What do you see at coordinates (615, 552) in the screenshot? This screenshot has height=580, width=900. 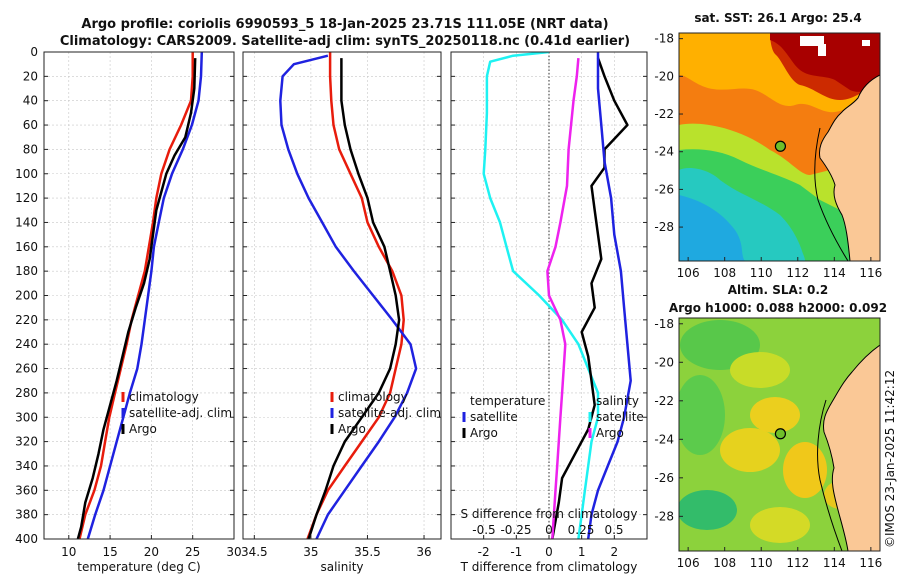 I see `x-tick-label: 2` at bounding box center [615, 552].